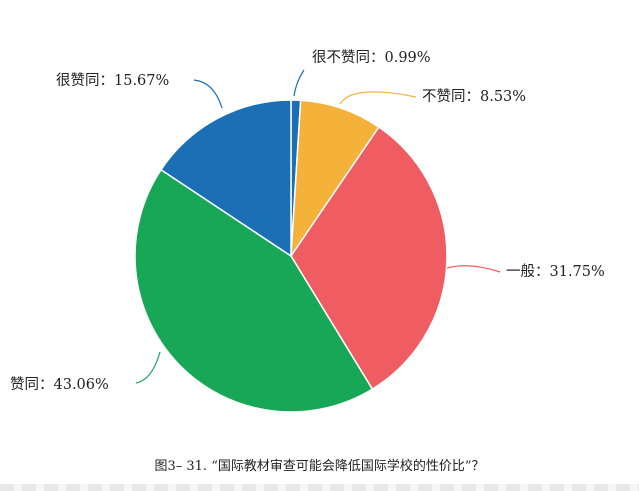  What do you see at coordinates (59, 384) in the screenshot?
I see `slice-label-3: 赞同：43.06%` at bounding box center [59, 384].